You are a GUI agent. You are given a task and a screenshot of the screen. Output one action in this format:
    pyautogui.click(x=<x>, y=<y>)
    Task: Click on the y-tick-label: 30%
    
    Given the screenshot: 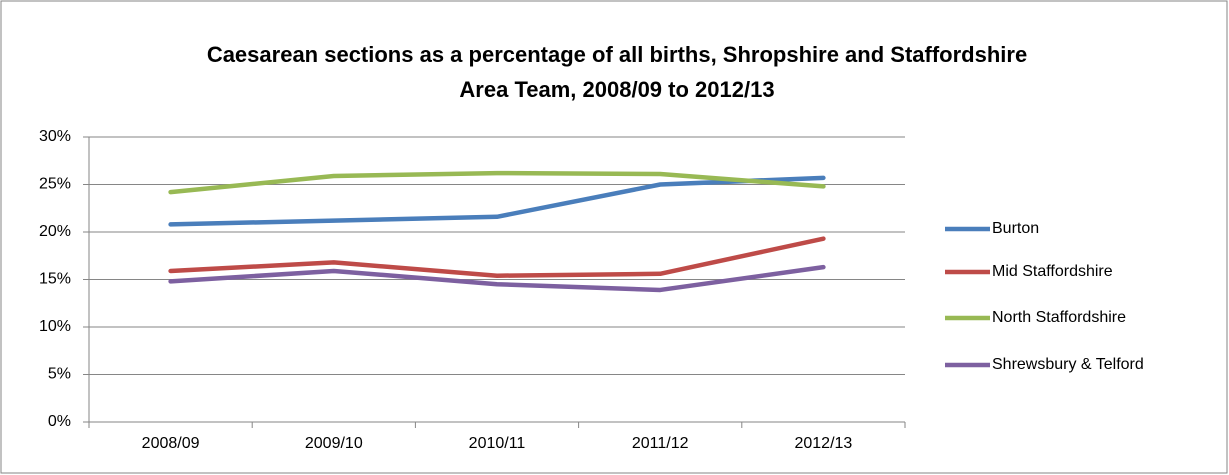 What is the action you would take?
    pyautogui.click(x=55, y=136)
    